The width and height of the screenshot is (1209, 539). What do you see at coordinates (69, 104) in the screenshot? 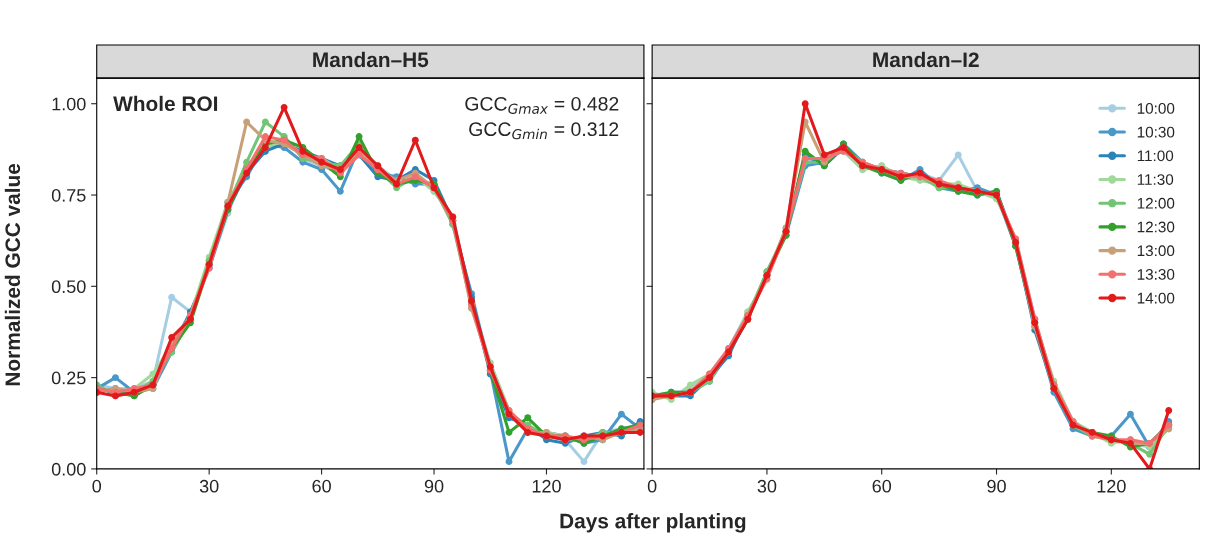
I see `y-tick-label: 1.00` at bounding box center [69, 104].